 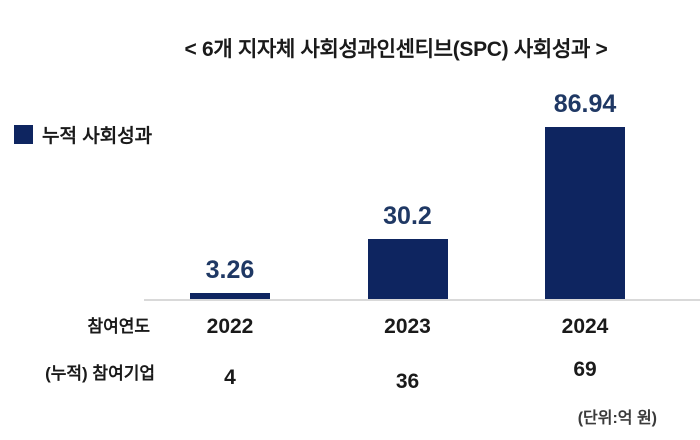 I want to click on legend-label: 누적 사회성과, so click(x=97, y=136).